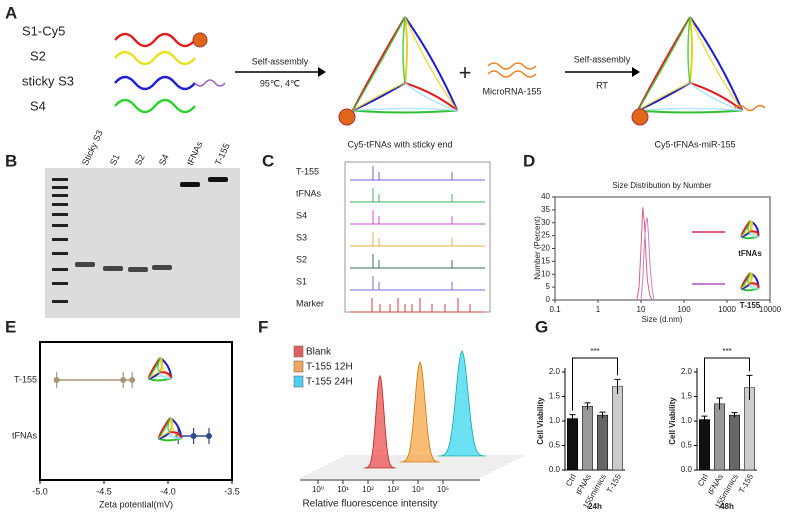 This screenshot has width=789, height=512. I want to click on y-tick-label: 30, so click(545, 222).